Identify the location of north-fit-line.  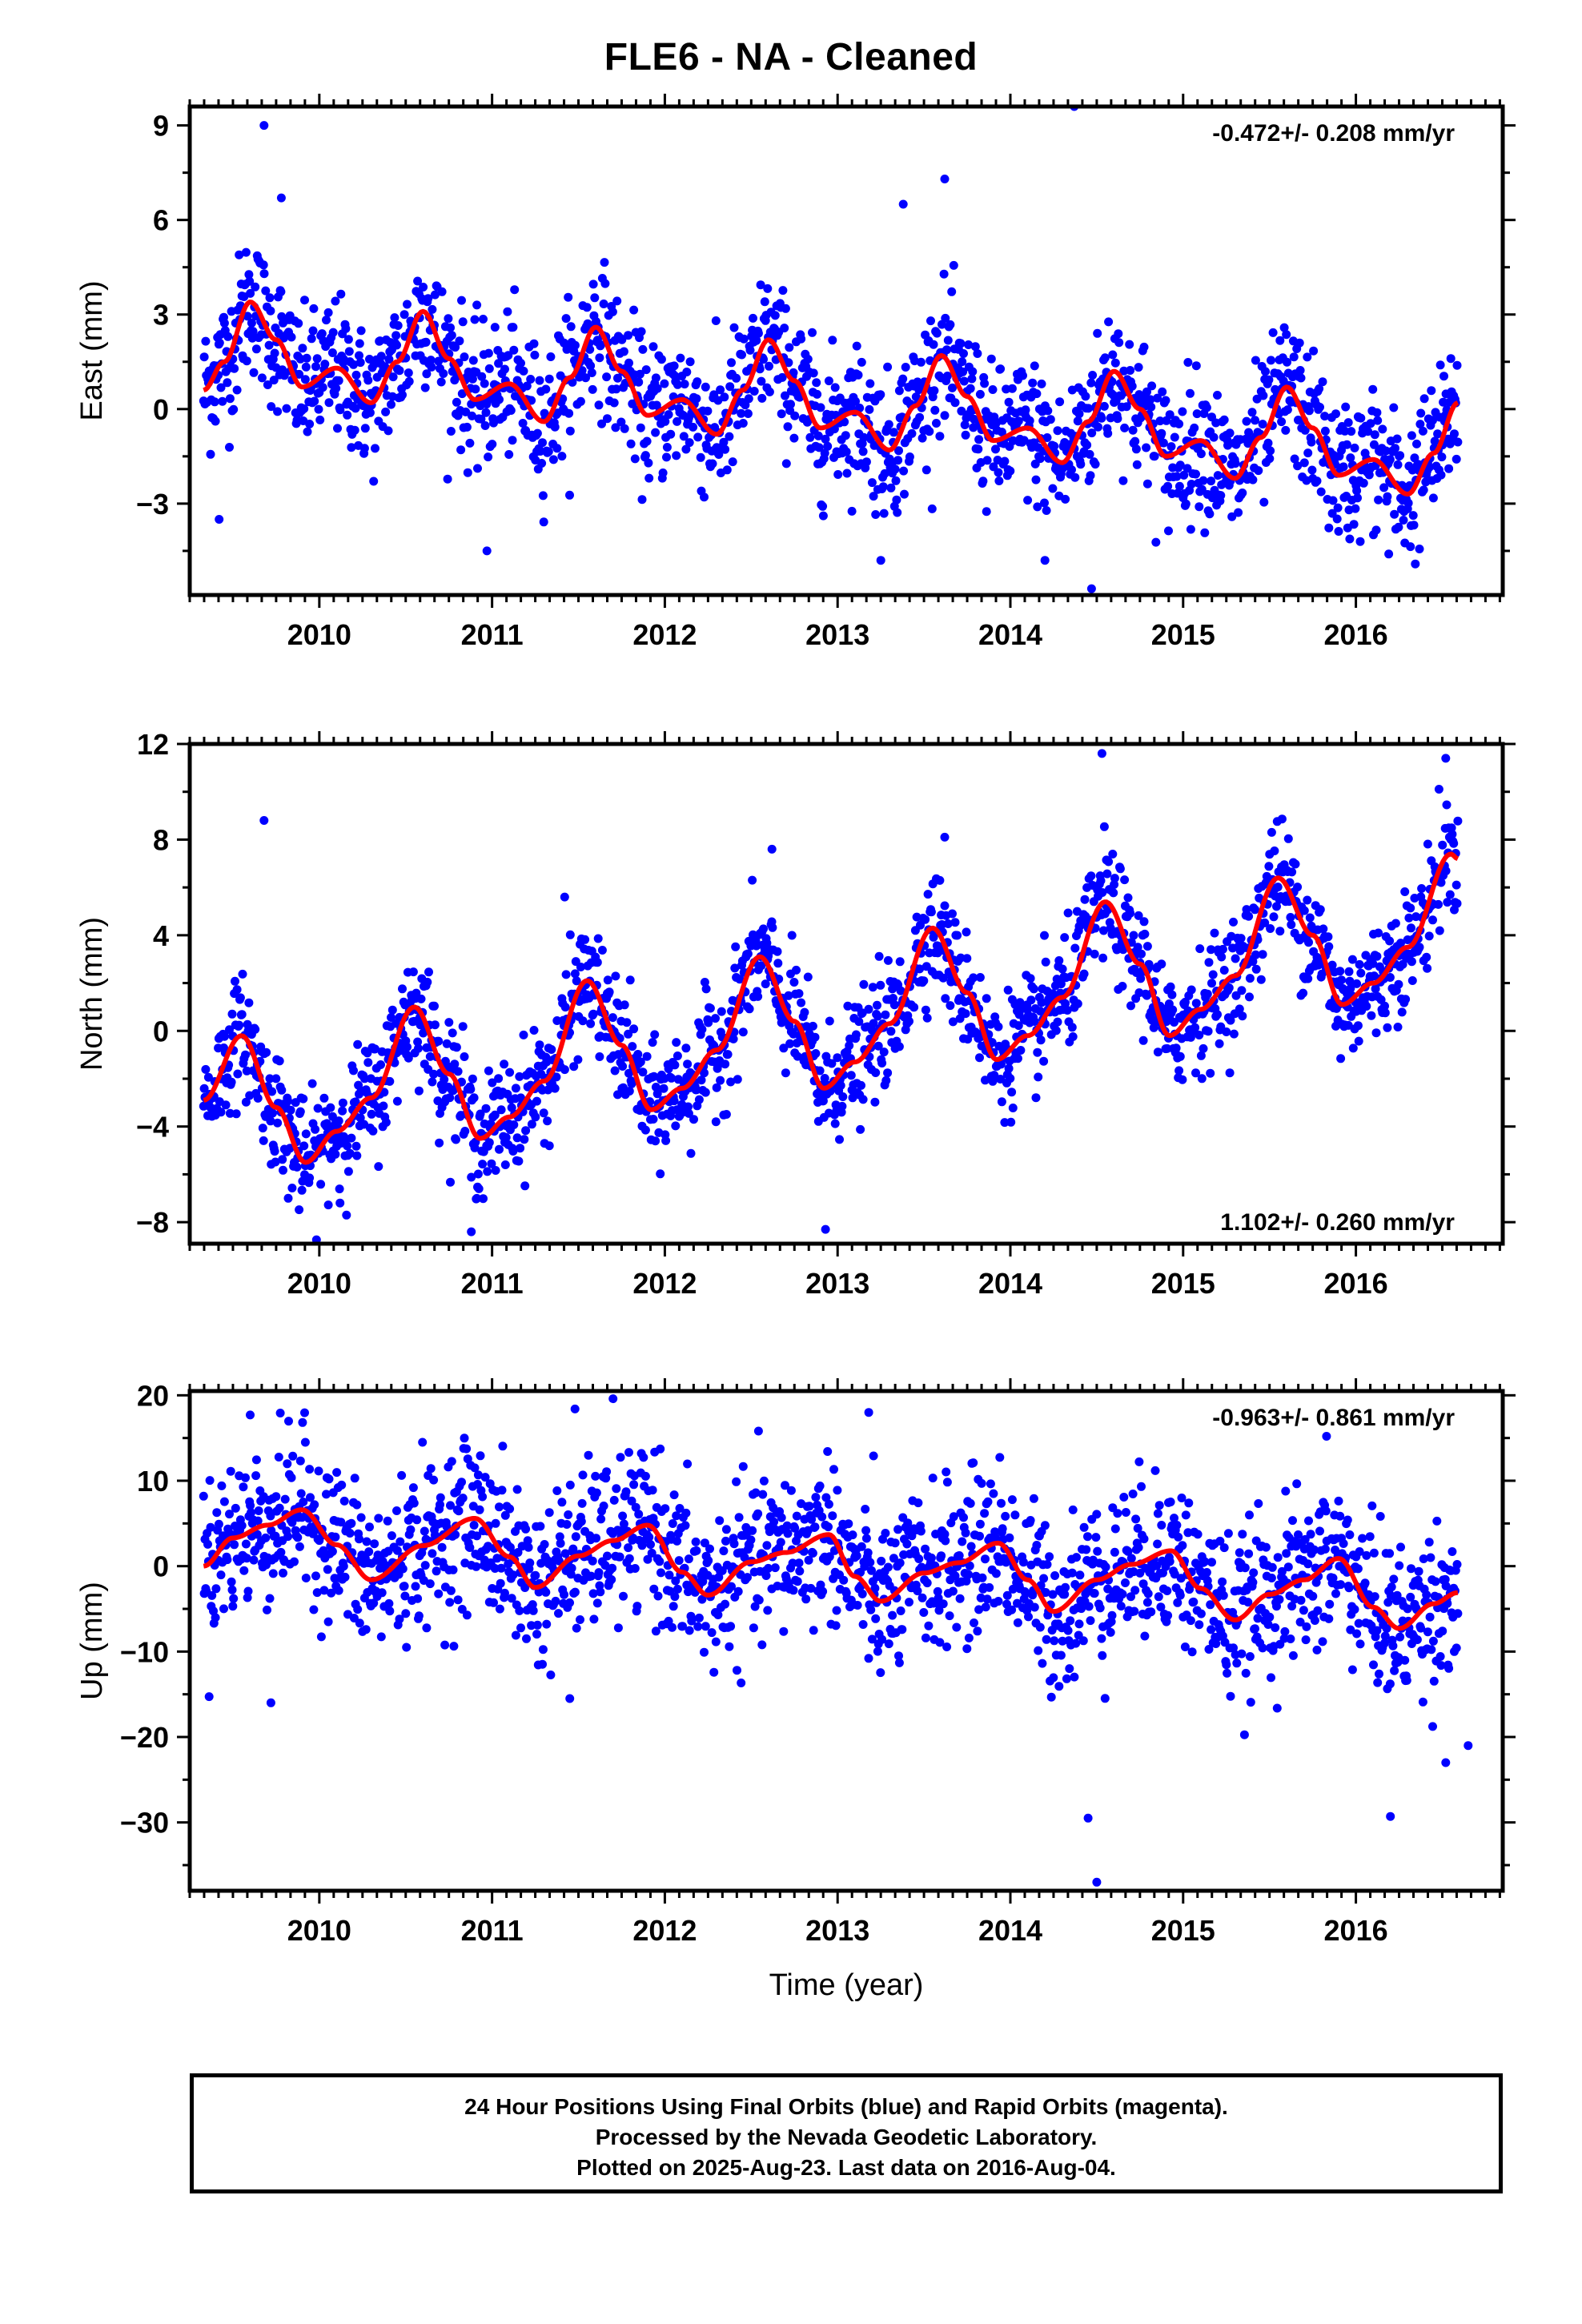
(831, 1008).